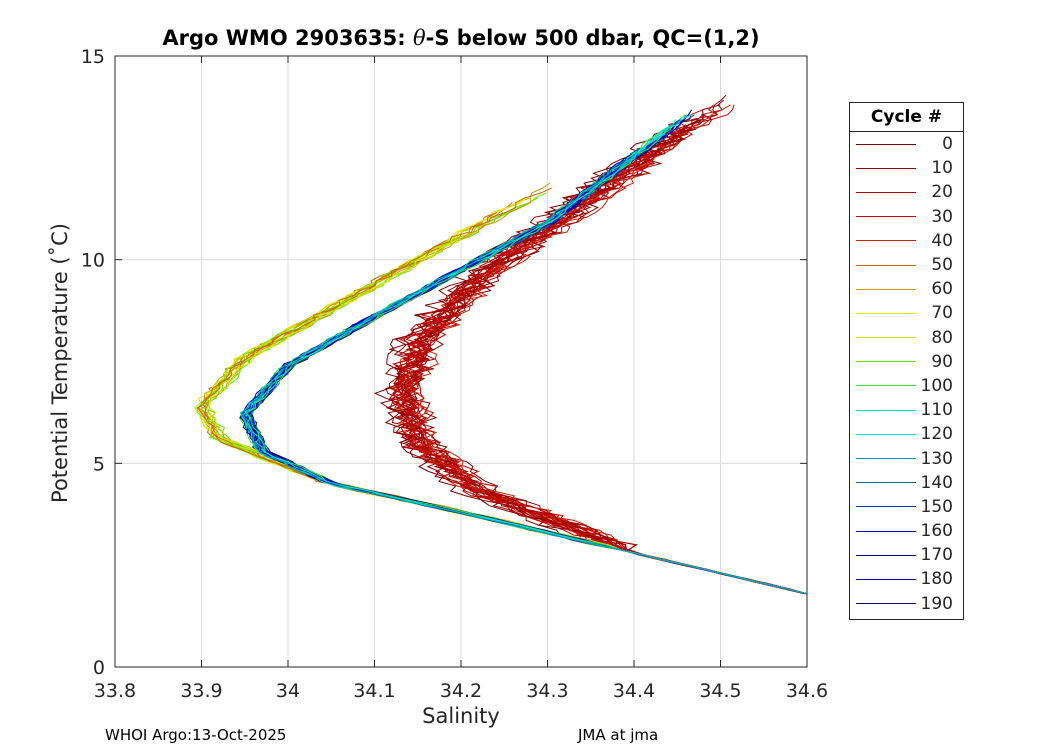  Describe the element at coordinates (936, 458) in the screenshot. I see `legend-label: 130` at that location.